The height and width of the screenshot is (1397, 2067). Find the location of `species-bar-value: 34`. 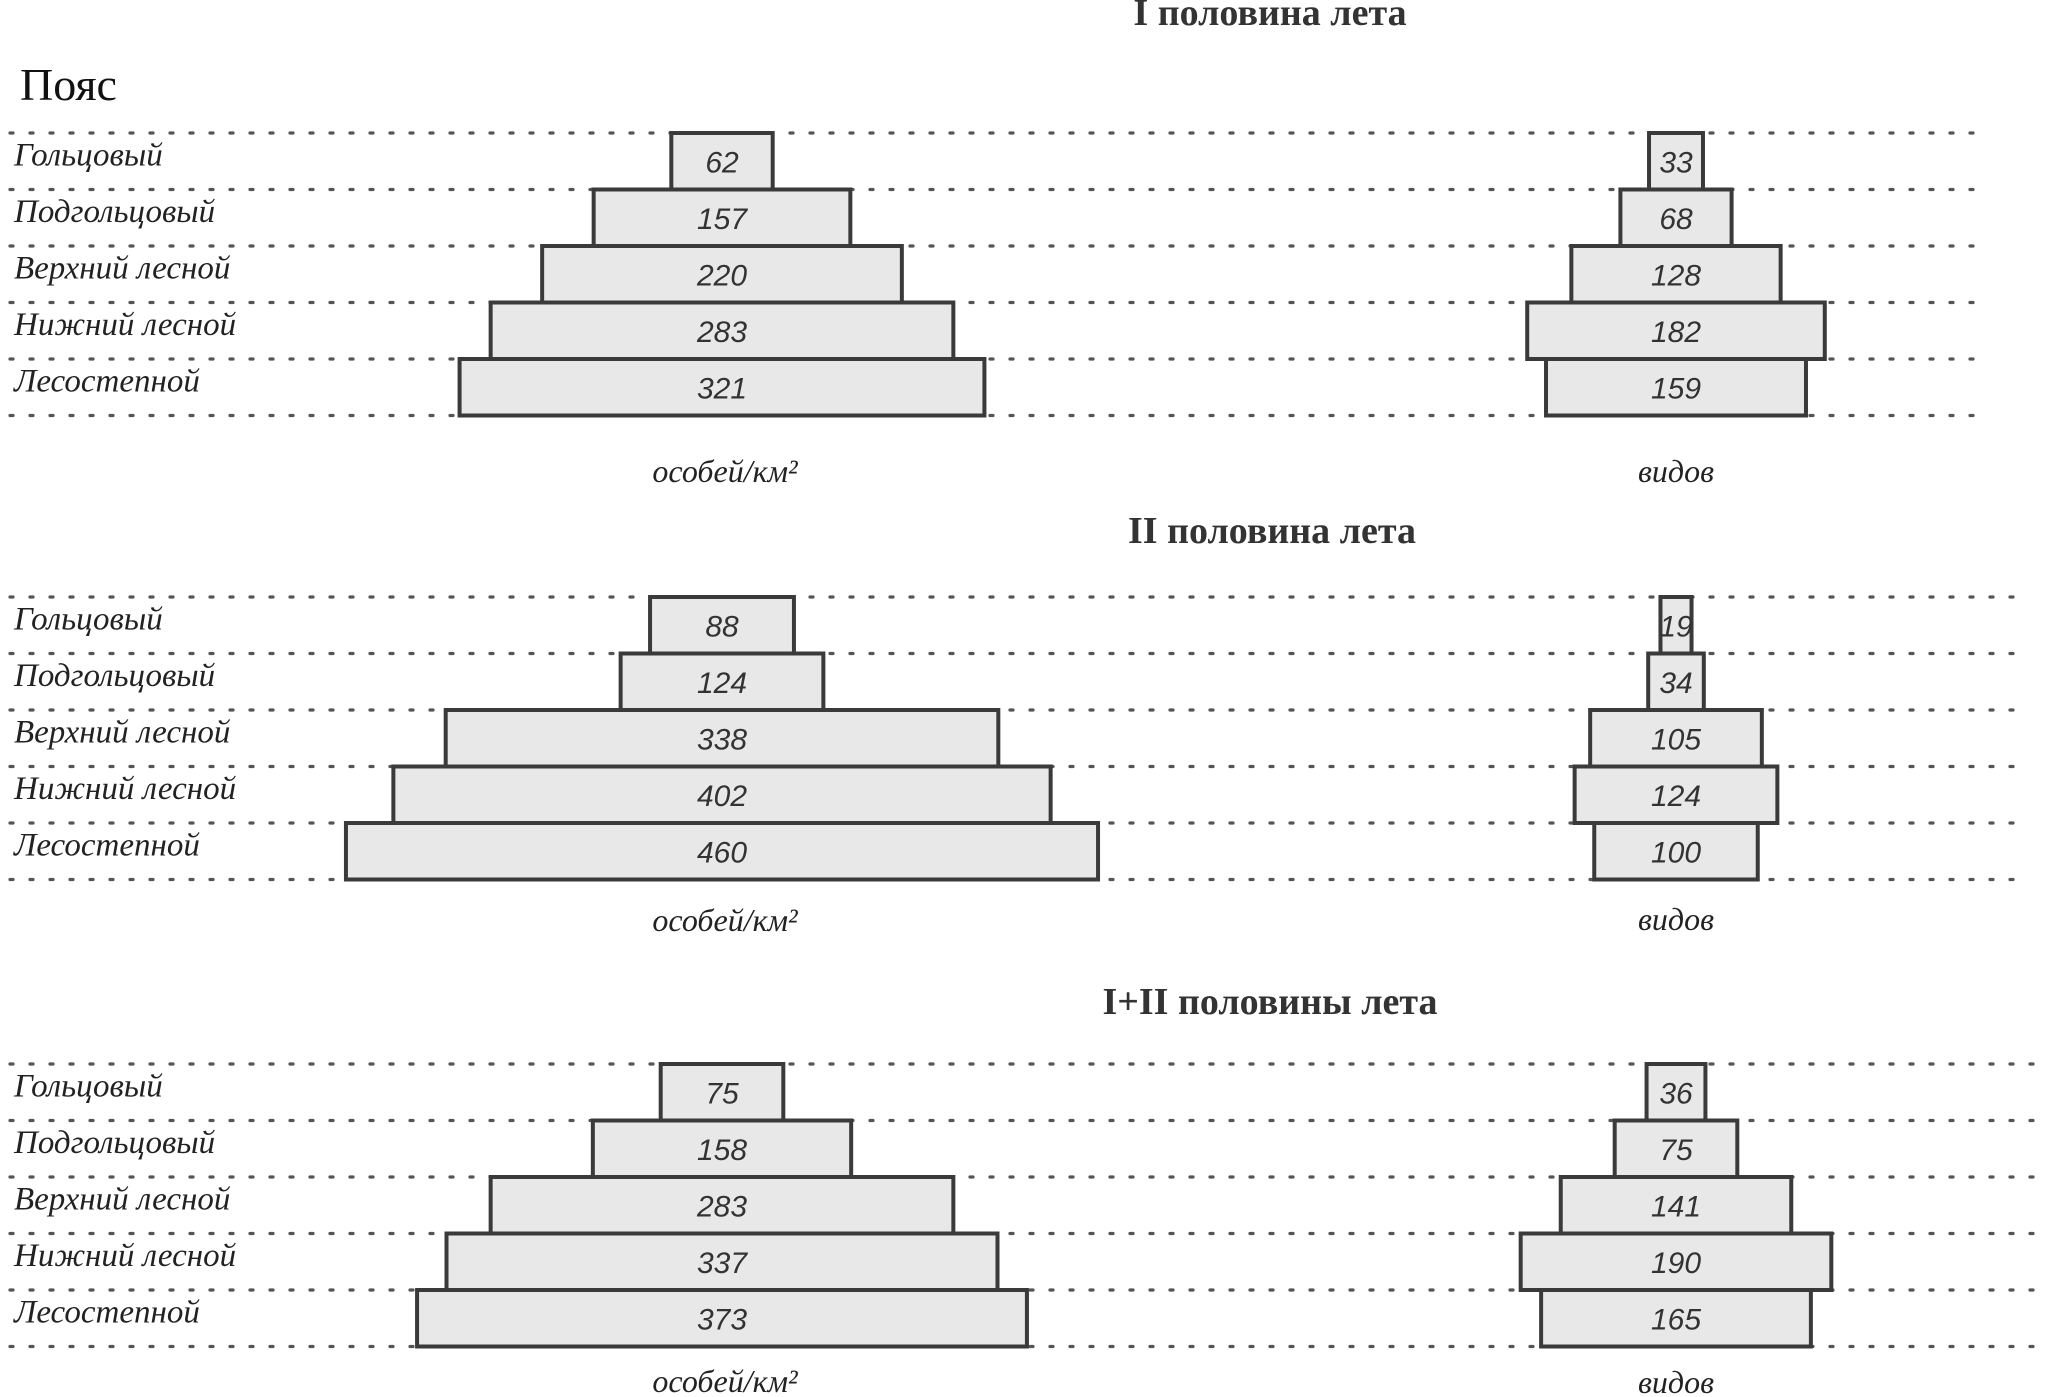

species-bar-value: 34 is located at coordinates (1675, 683).